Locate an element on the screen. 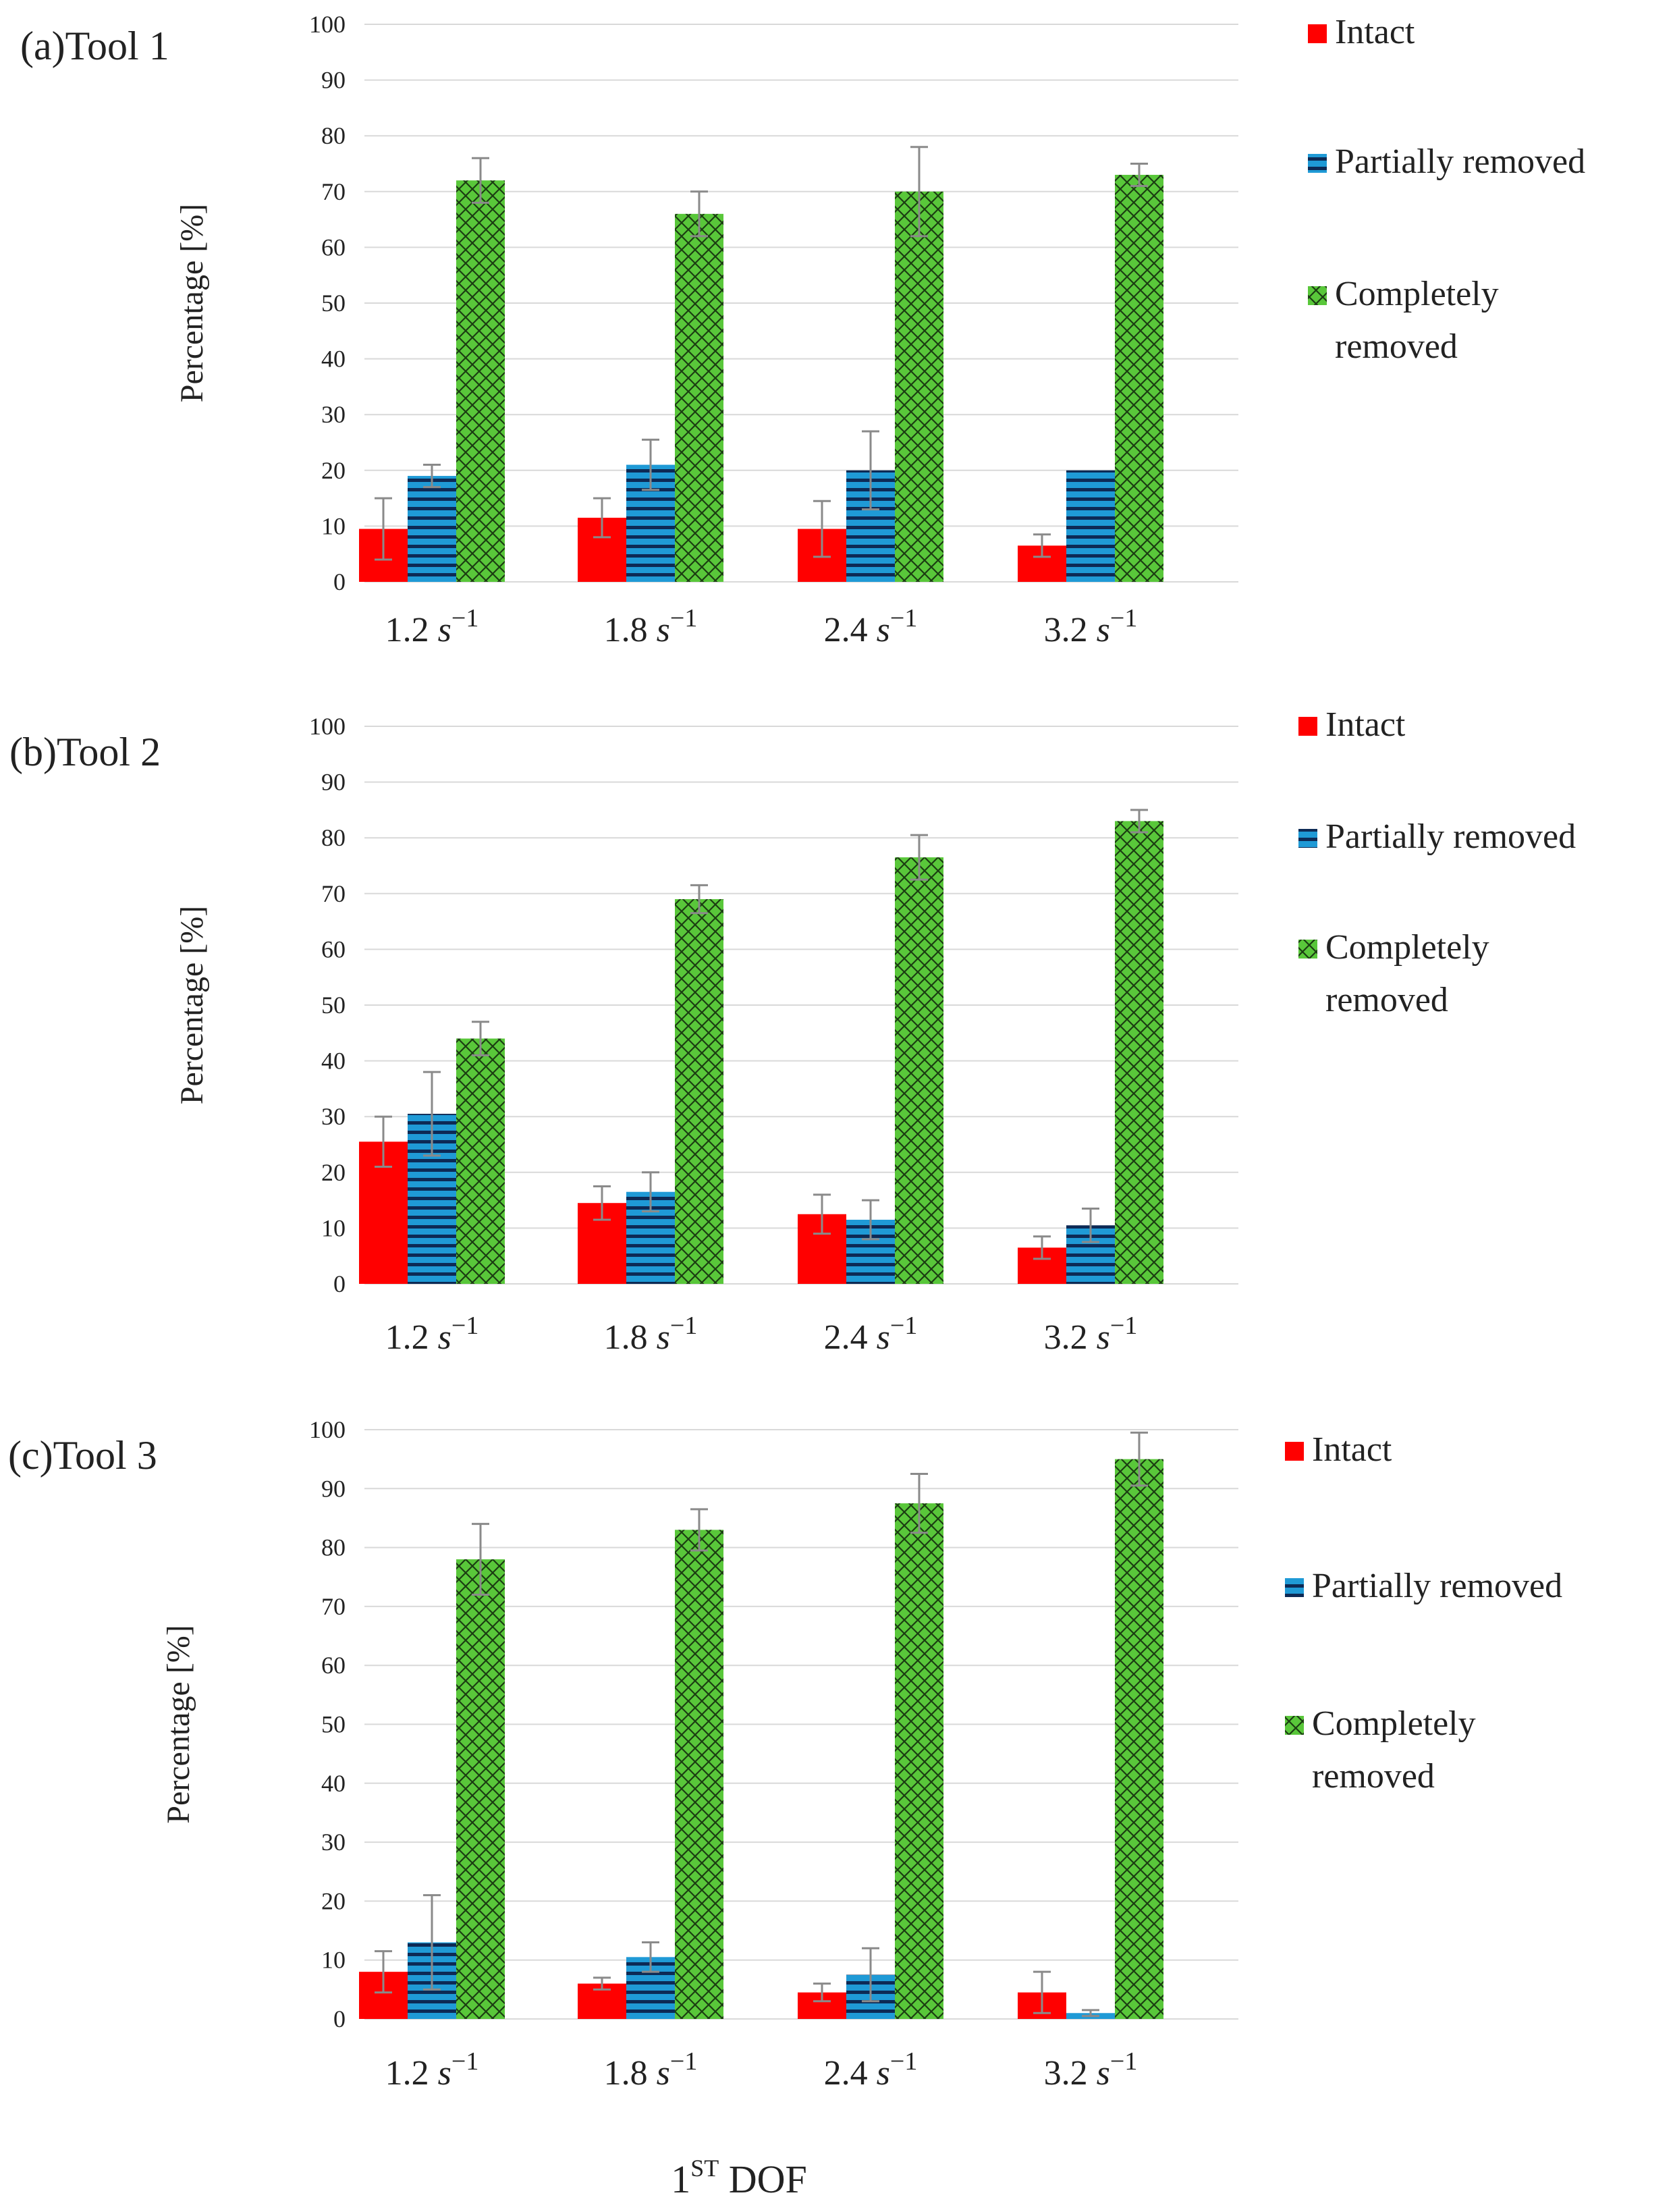  x-axis-title: 1ST DOF is located at coordinates (739, 2178).